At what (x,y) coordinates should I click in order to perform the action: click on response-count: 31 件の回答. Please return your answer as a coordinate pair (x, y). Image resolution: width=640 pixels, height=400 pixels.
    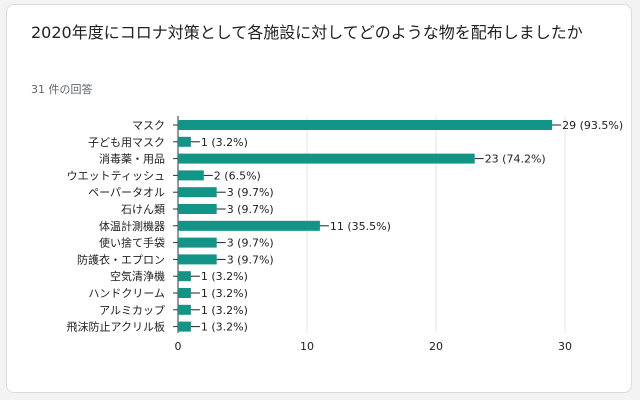
    Looking at the image, I should click on (62, 89).